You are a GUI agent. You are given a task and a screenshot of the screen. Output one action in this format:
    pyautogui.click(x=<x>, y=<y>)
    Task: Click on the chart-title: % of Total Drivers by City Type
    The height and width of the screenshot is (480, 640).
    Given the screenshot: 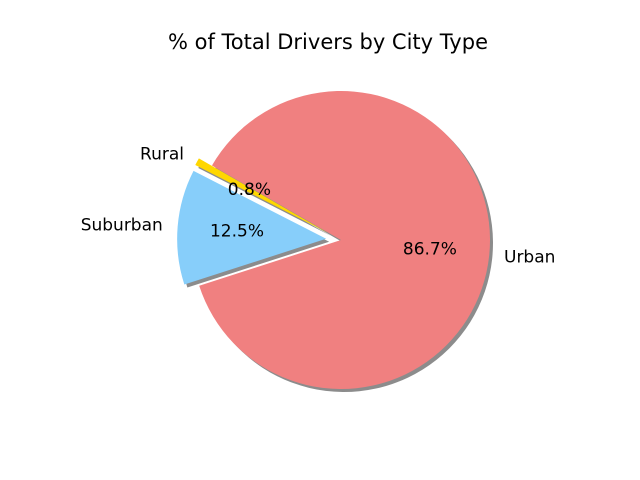 What is the action you would take?
    pyautogui.click(x=328, y=42)
    